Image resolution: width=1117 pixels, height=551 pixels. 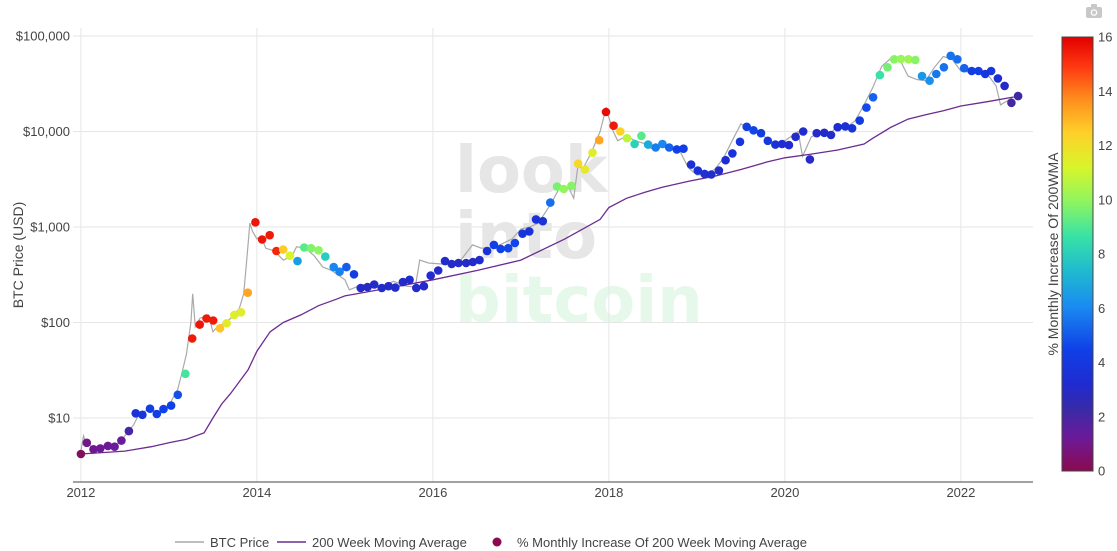 I want to click on y-tick-label-0: $10, so click(x=59, y=418).